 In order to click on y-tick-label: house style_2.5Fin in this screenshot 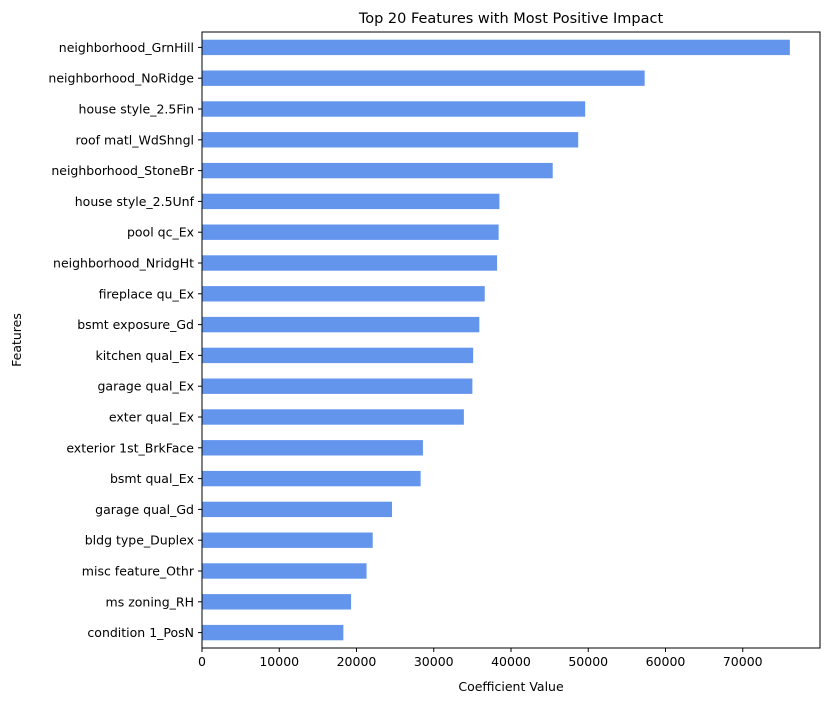, I will do `click(136, 109)`.